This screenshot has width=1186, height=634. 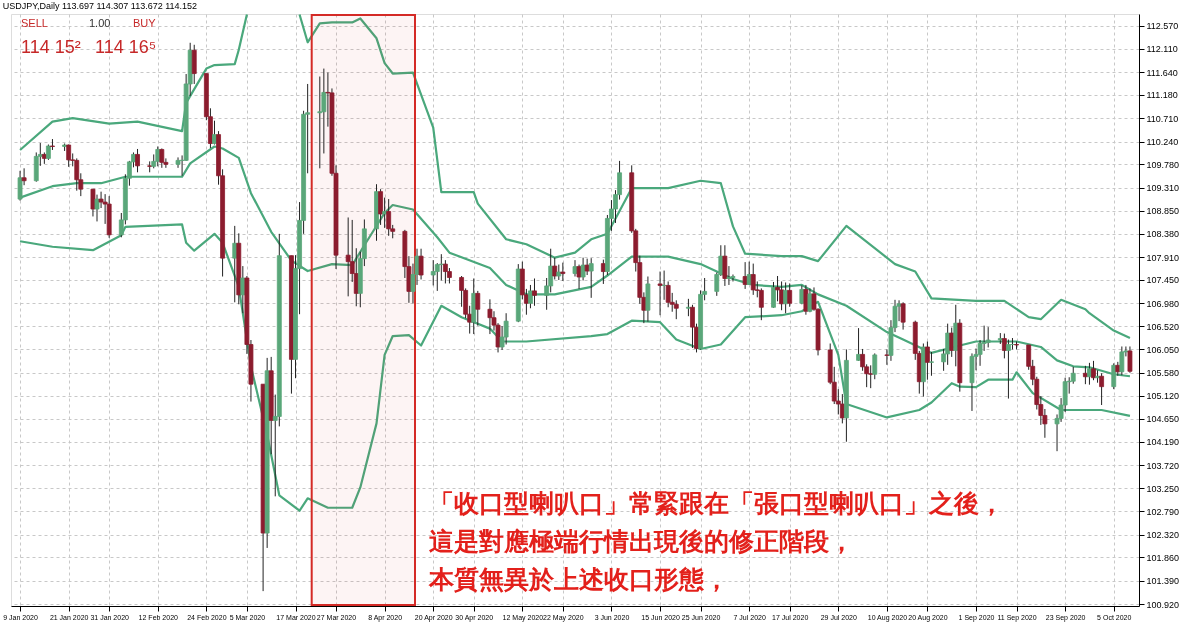 I want to click on y-tick-label: 110.710, so click(x=1162, y=118).